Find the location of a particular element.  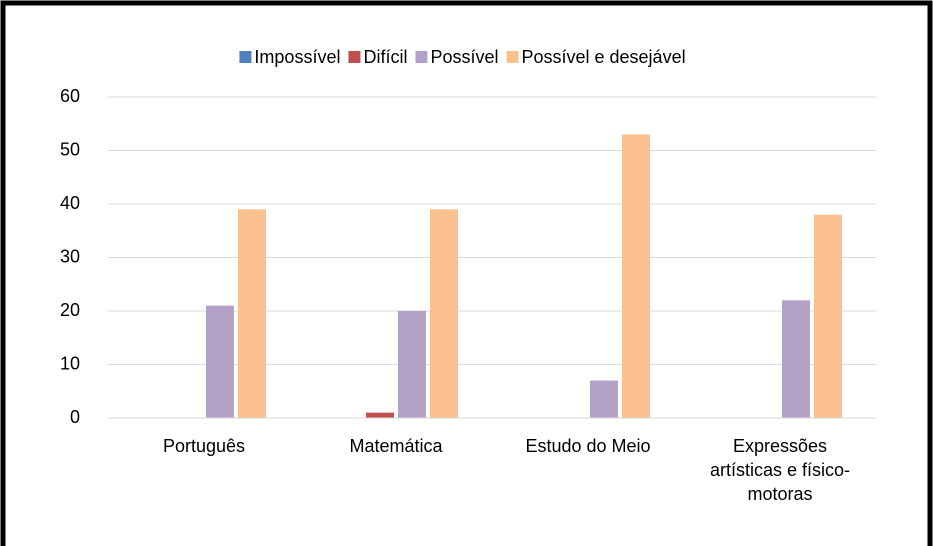

x-tick-label: Português is located at coordinates (204, 446).